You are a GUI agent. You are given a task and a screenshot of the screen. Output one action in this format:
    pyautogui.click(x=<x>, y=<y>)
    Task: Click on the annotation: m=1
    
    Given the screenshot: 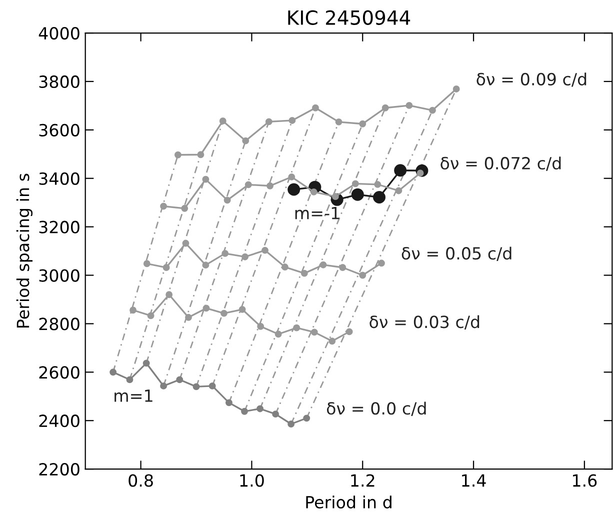 What is the action you would take?
    pyautogui.click(x=133, y=396)
    